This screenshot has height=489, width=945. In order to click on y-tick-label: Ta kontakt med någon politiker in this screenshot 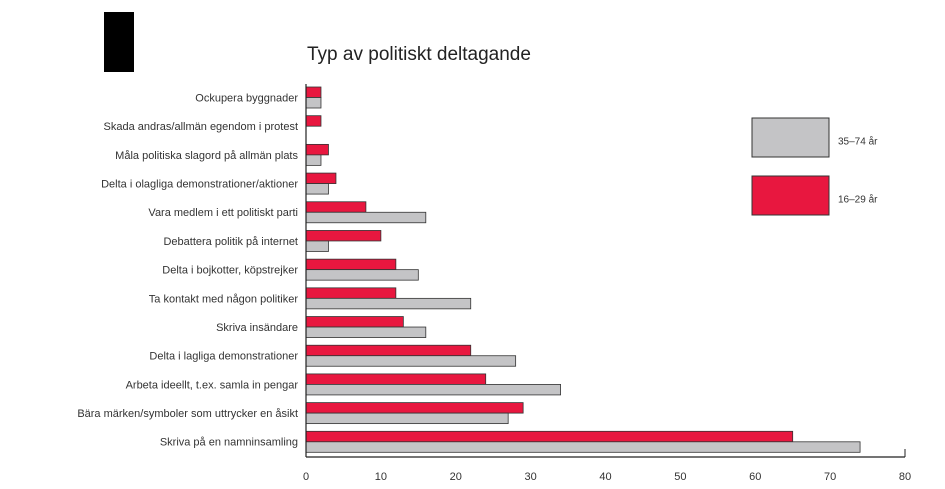, I will do `click(224, 299)`.